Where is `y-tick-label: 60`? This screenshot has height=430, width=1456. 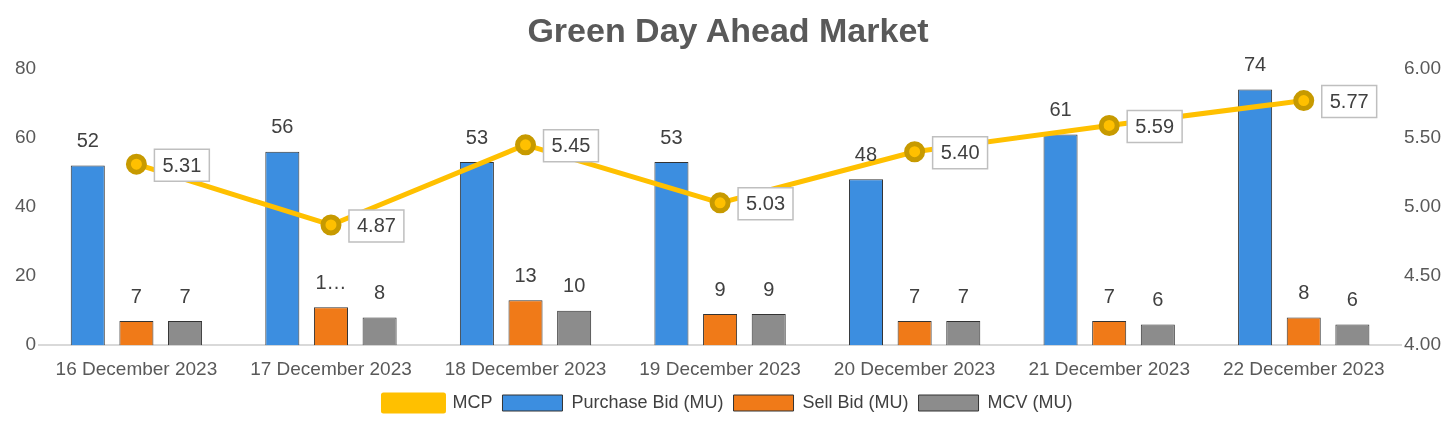
y-tick-label: 60 is located at coordinates (25, 137).